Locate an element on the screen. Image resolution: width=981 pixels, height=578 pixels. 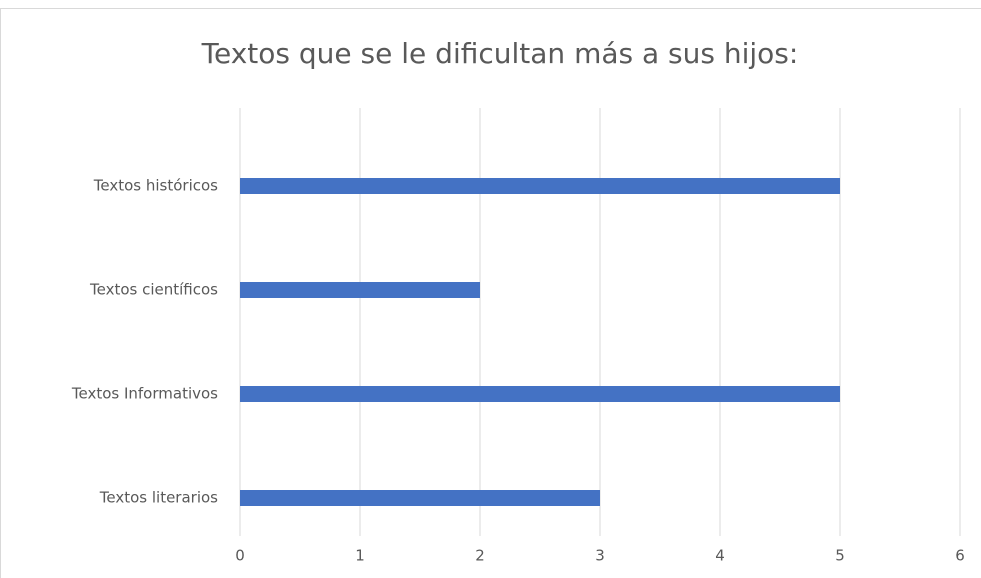
x-tick-label: 5 is located at coordinates (840, 556).